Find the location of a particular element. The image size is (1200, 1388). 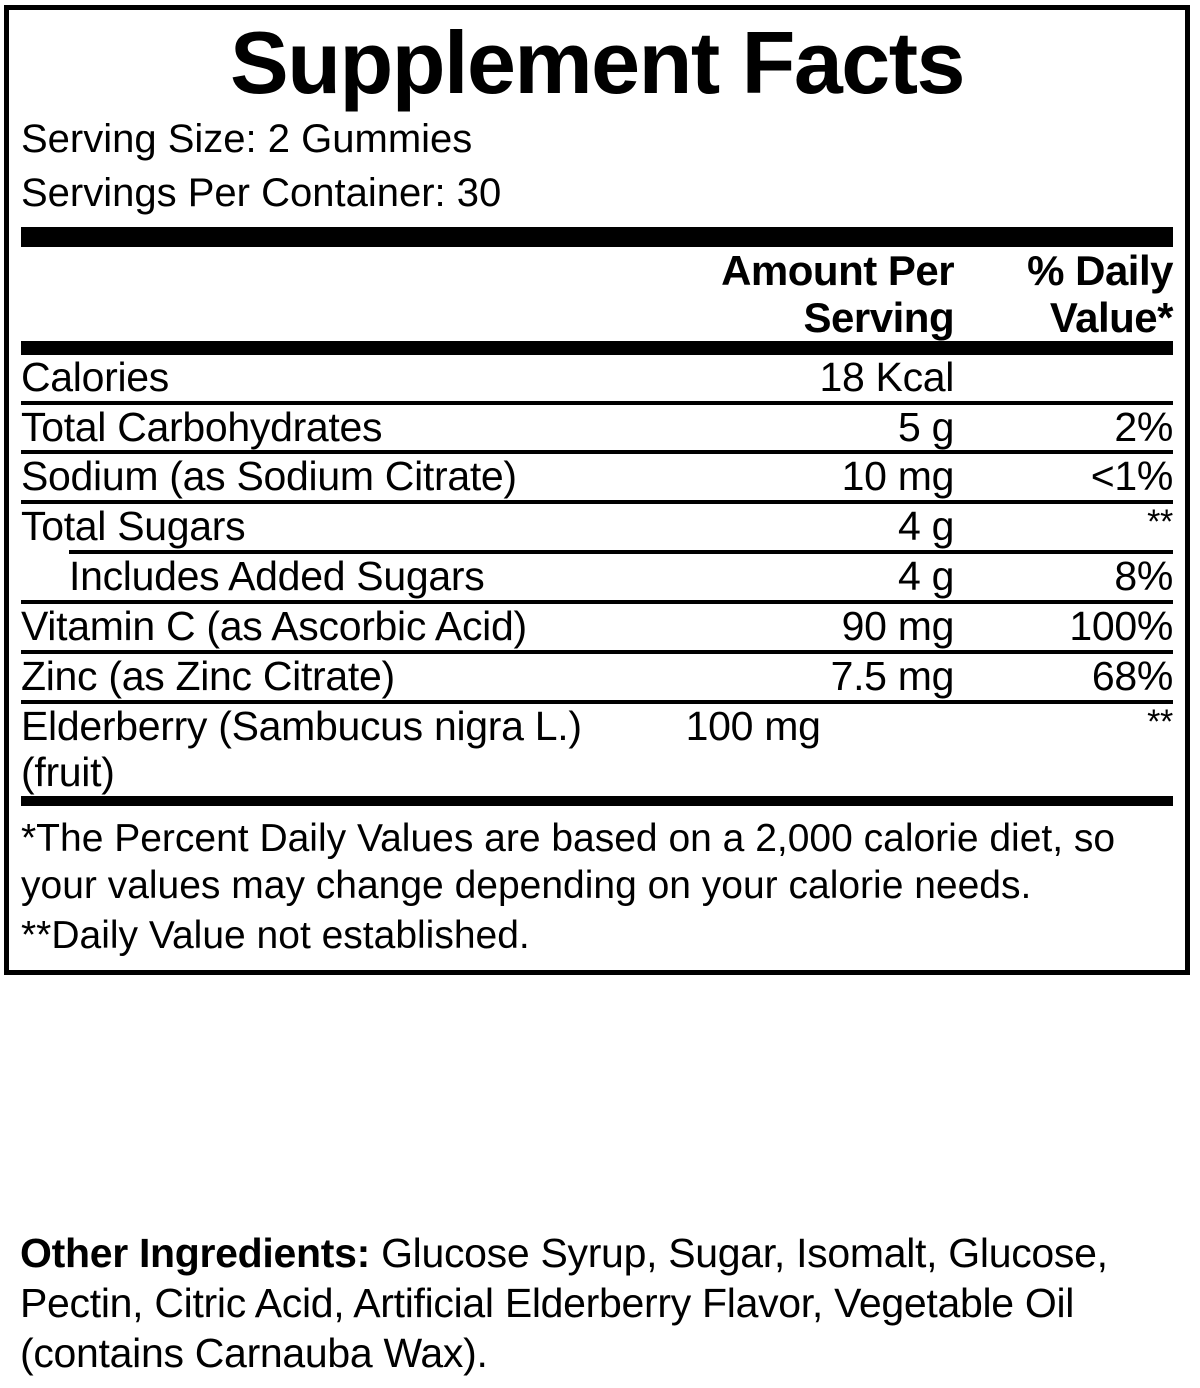

nutrition-rows: Calories 18 Kcal is located at coordinates (597, 377).